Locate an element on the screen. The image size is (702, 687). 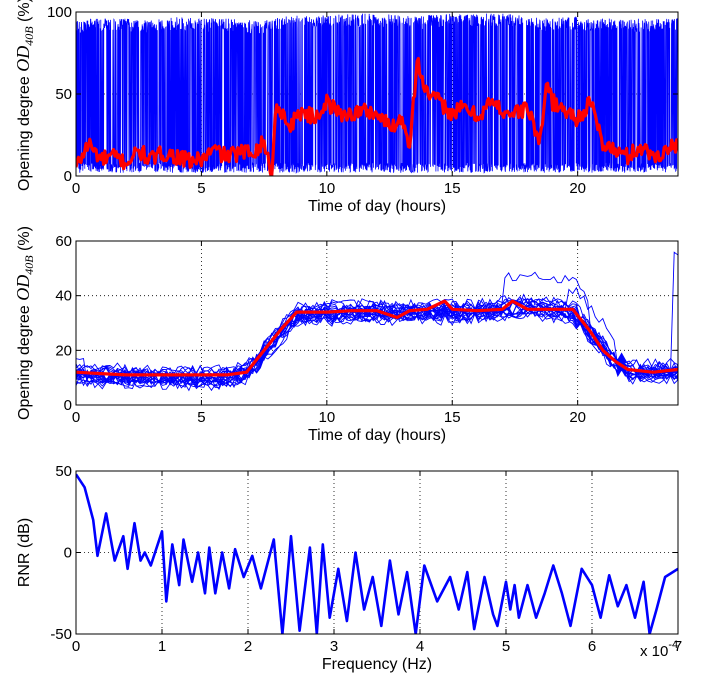
y-tick-label: 100 is located at coordinates (59, 12).